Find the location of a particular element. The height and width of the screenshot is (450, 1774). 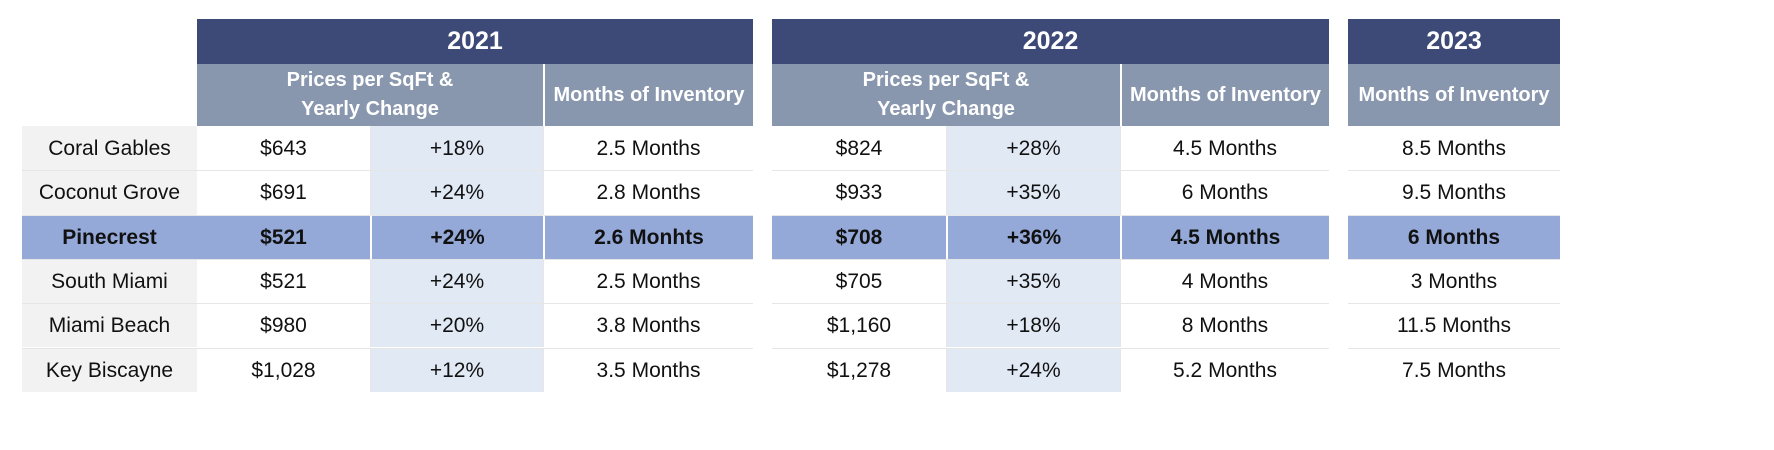

cell-price: $933 is located at coordinates (859, 192).